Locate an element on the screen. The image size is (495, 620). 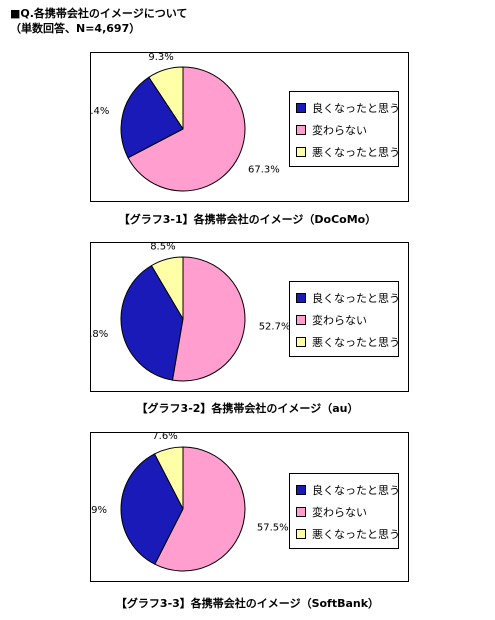
pie-svg-au: 8.5% 38.8% 52.7% is located at coordinates (191, 312).